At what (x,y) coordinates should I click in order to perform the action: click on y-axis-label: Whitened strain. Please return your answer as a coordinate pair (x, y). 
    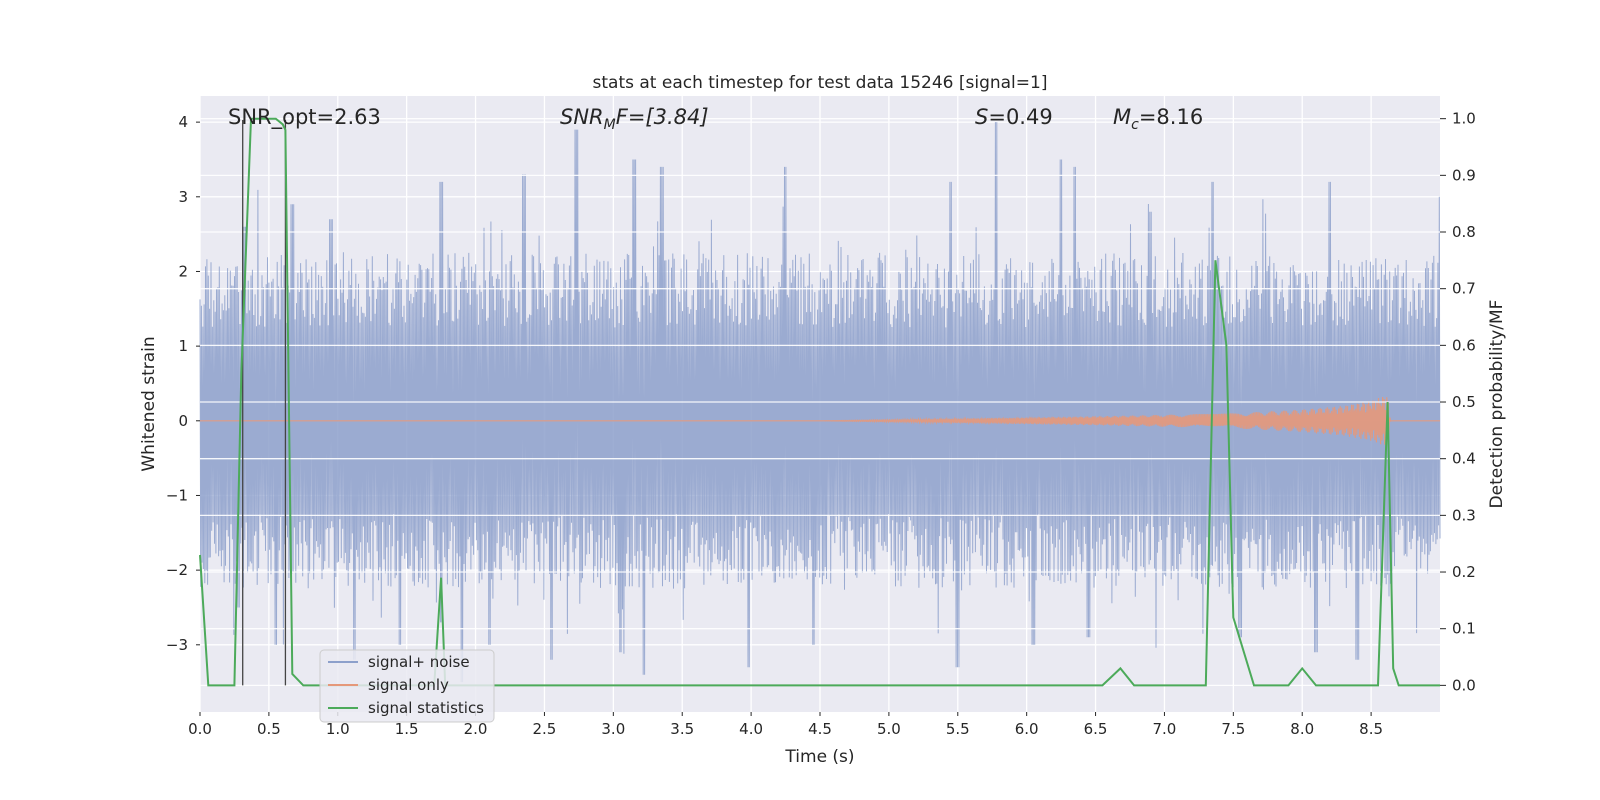
    Looking at the image, I should click on (149, 403).